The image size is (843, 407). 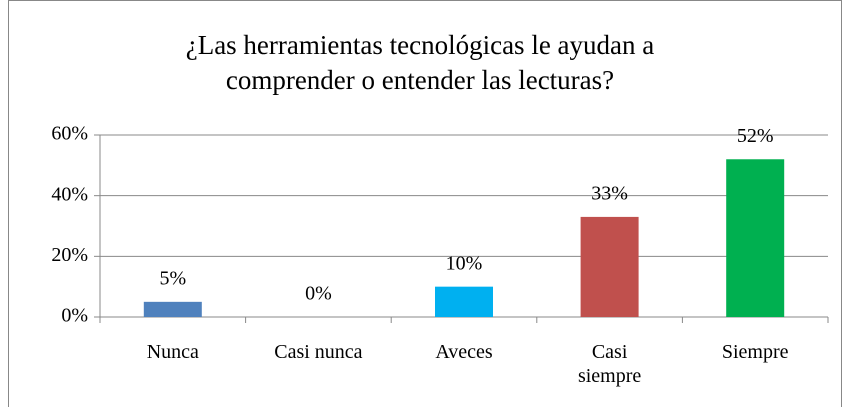 What do you see at coordinates (69, 134) in the screenshot?
I see `y-tick-label: 60%` at bounding box center [69, 134].